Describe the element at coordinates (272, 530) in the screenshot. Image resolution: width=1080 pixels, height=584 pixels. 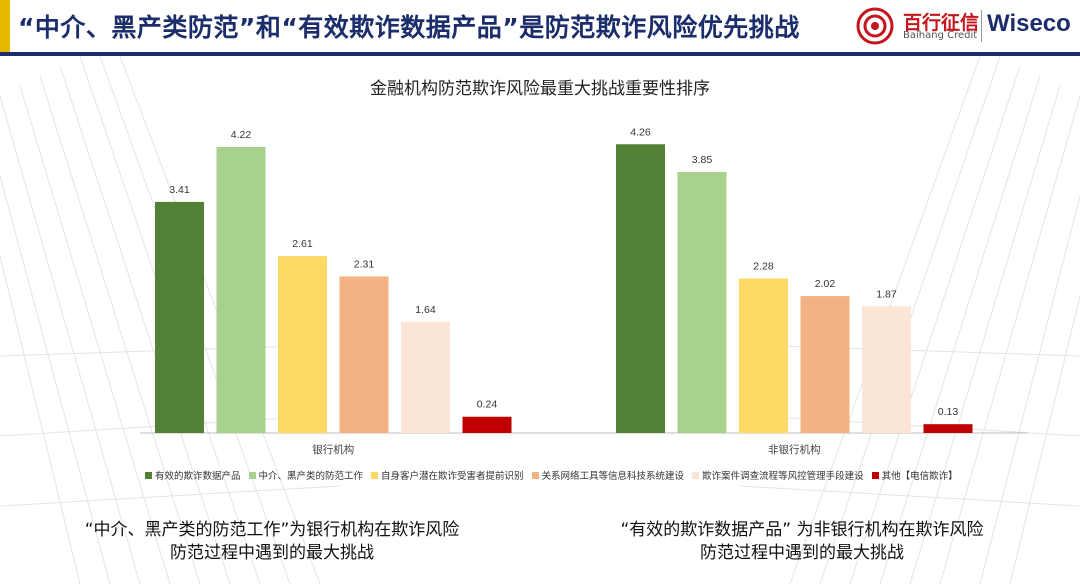
I see `caption-bank-line1: “中介、黑产类的防范工作”为银行机构在欺诈风险` at that location.